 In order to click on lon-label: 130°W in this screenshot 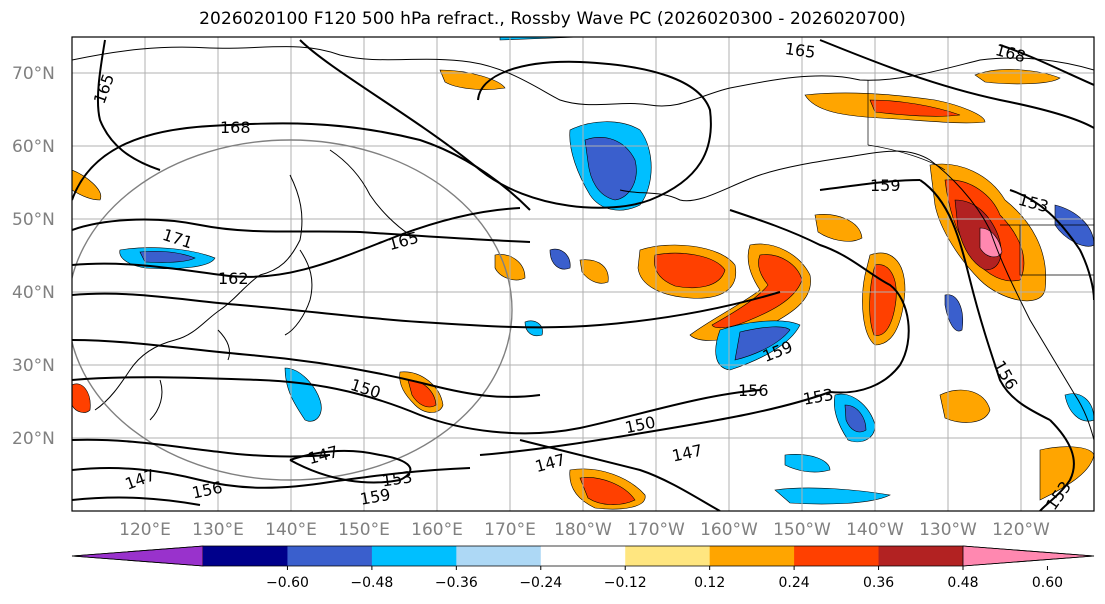, I will do `click(948, 530)`.